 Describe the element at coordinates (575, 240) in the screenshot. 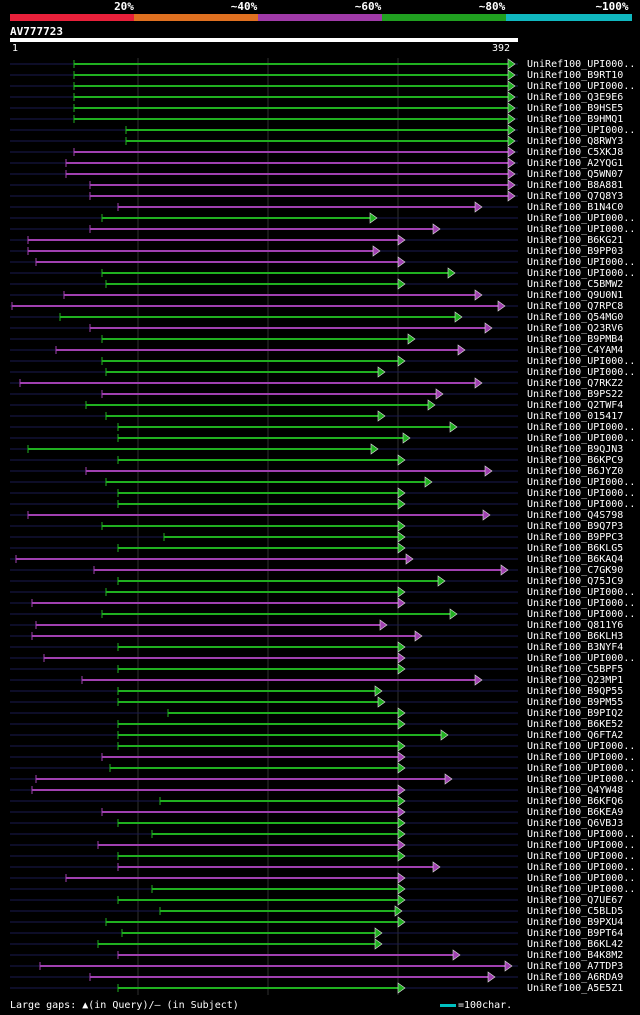

I see `hit-label: UniRef100_B6KG21` at that location.